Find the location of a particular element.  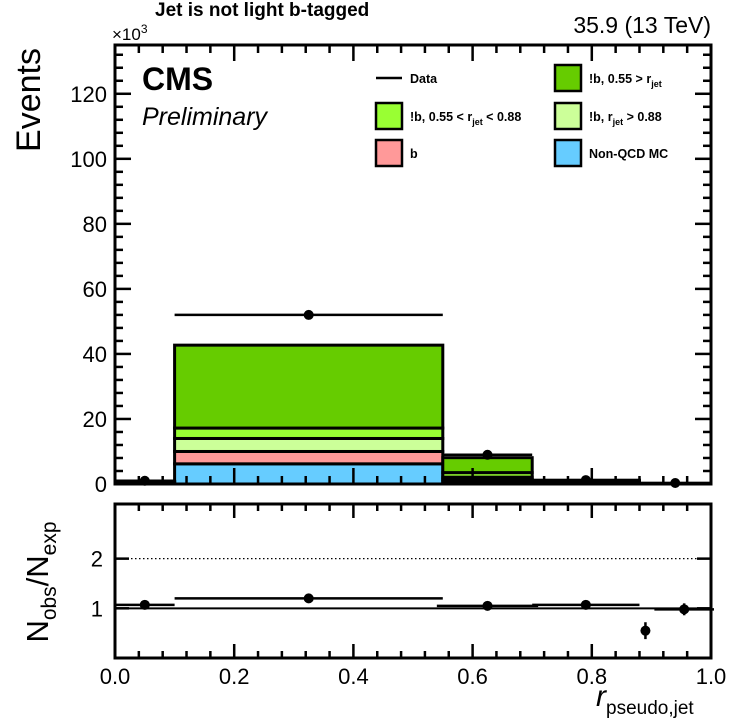

legend-label-3: !b, rjet > 0.88 is located at coordinates (625, 118).